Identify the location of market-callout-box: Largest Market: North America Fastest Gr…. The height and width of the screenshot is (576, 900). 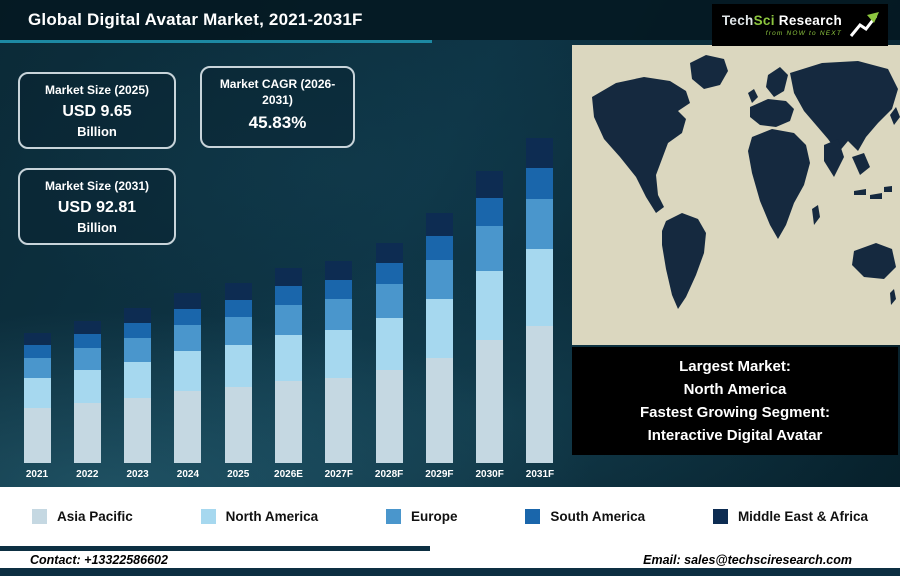
(735, 401).